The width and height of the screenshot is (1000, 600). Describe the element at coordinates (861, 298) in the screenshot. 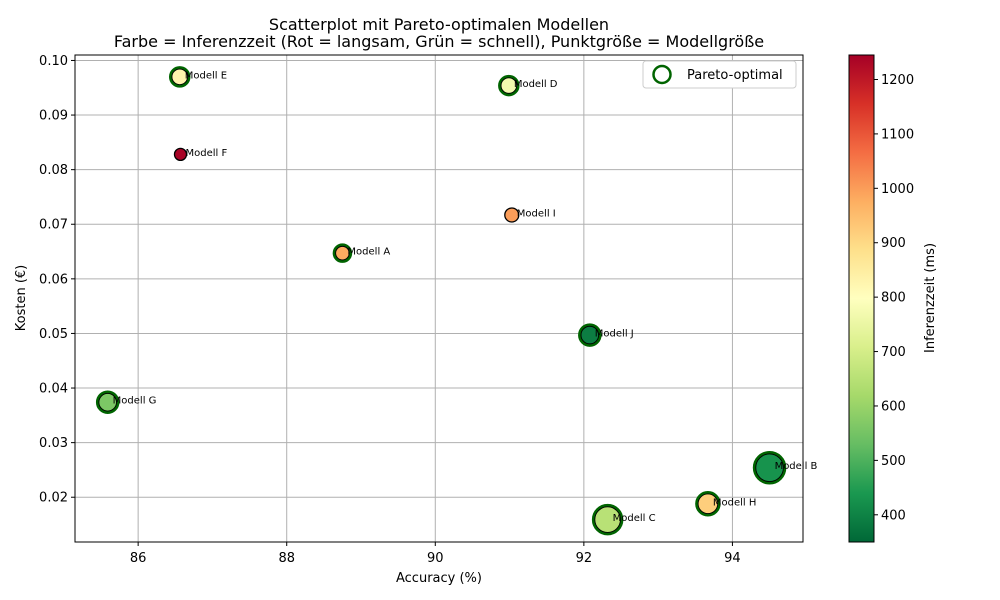

I see `colorbar-gradient` at that location.